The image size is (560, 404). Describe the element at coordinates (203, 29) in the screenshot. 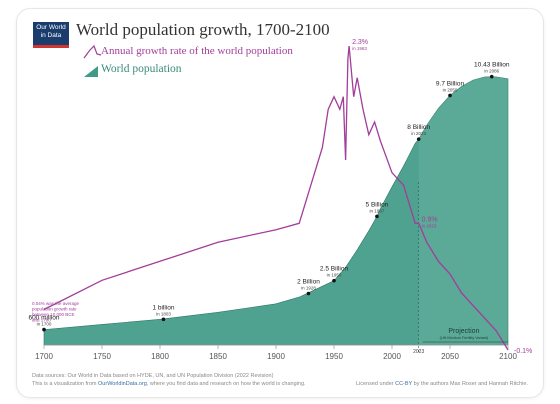

I see `chart-title: World population growth, 1700-2100` at that location.